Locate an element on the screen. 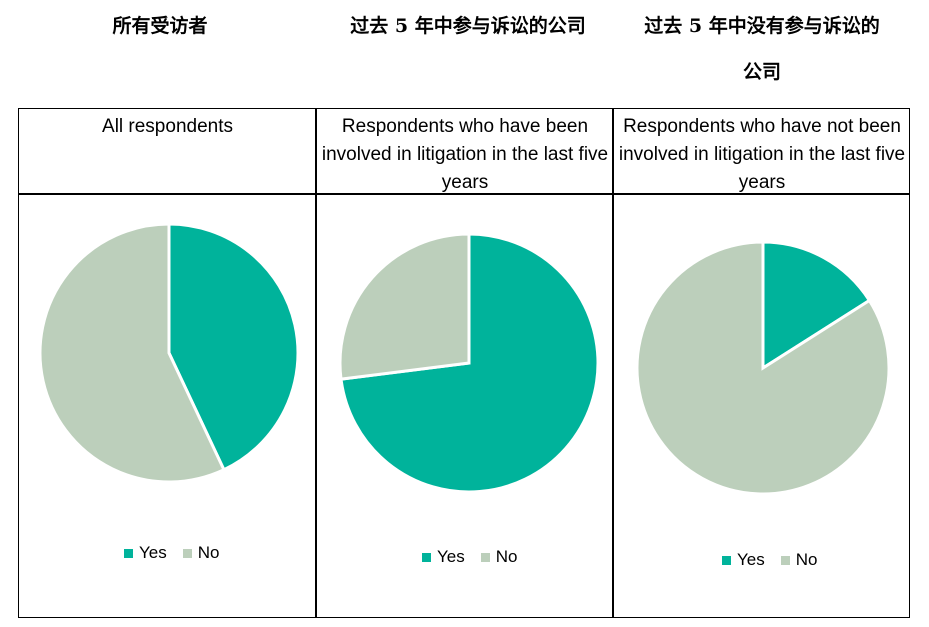 This screenshot has width=929, height=627. header-cn-litigated: 过去 5 年中参与诉讼的公司 is located at coordinates (468, 26).